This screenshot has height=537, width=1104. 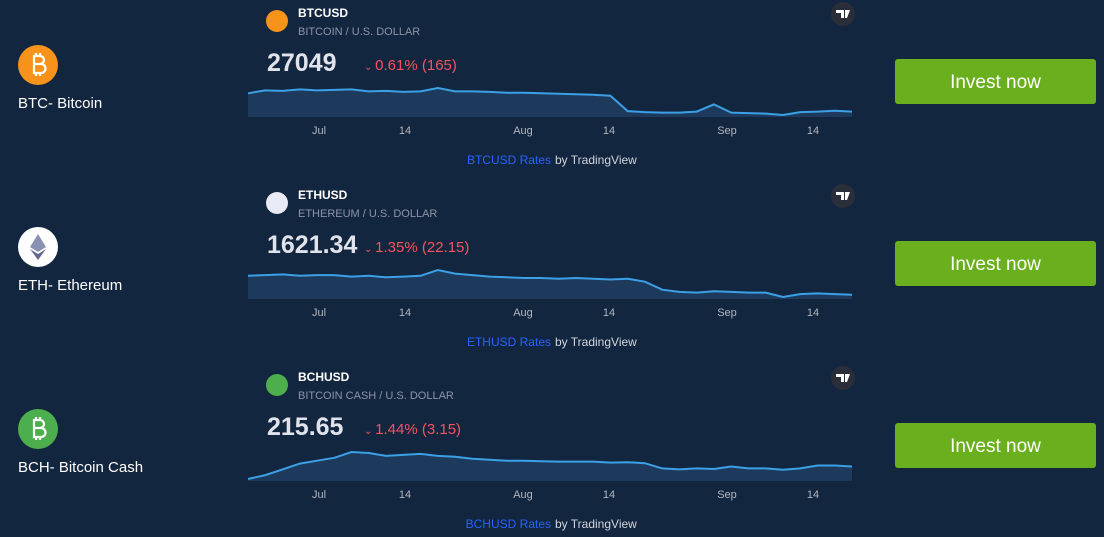 What do you see at coordinates (323, 13) in the screenshot?
I see `symbol: BTCUSD` at bounding box center [323, 13].